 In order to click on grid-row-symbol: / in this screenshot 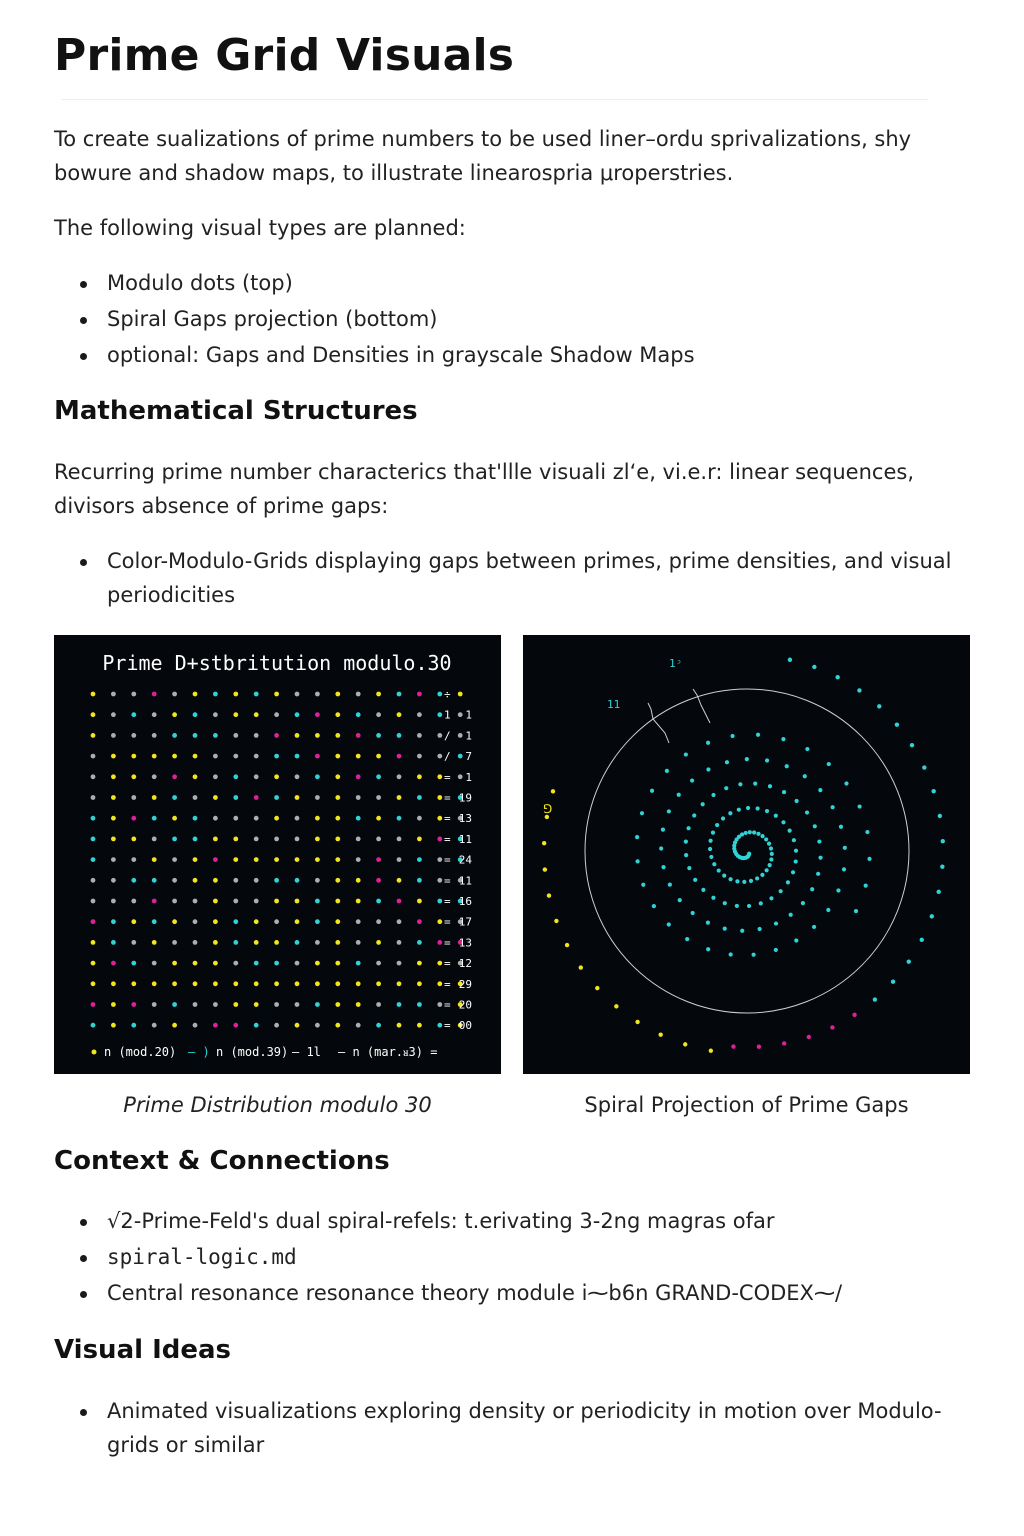, I will do `click(447, 735)`.